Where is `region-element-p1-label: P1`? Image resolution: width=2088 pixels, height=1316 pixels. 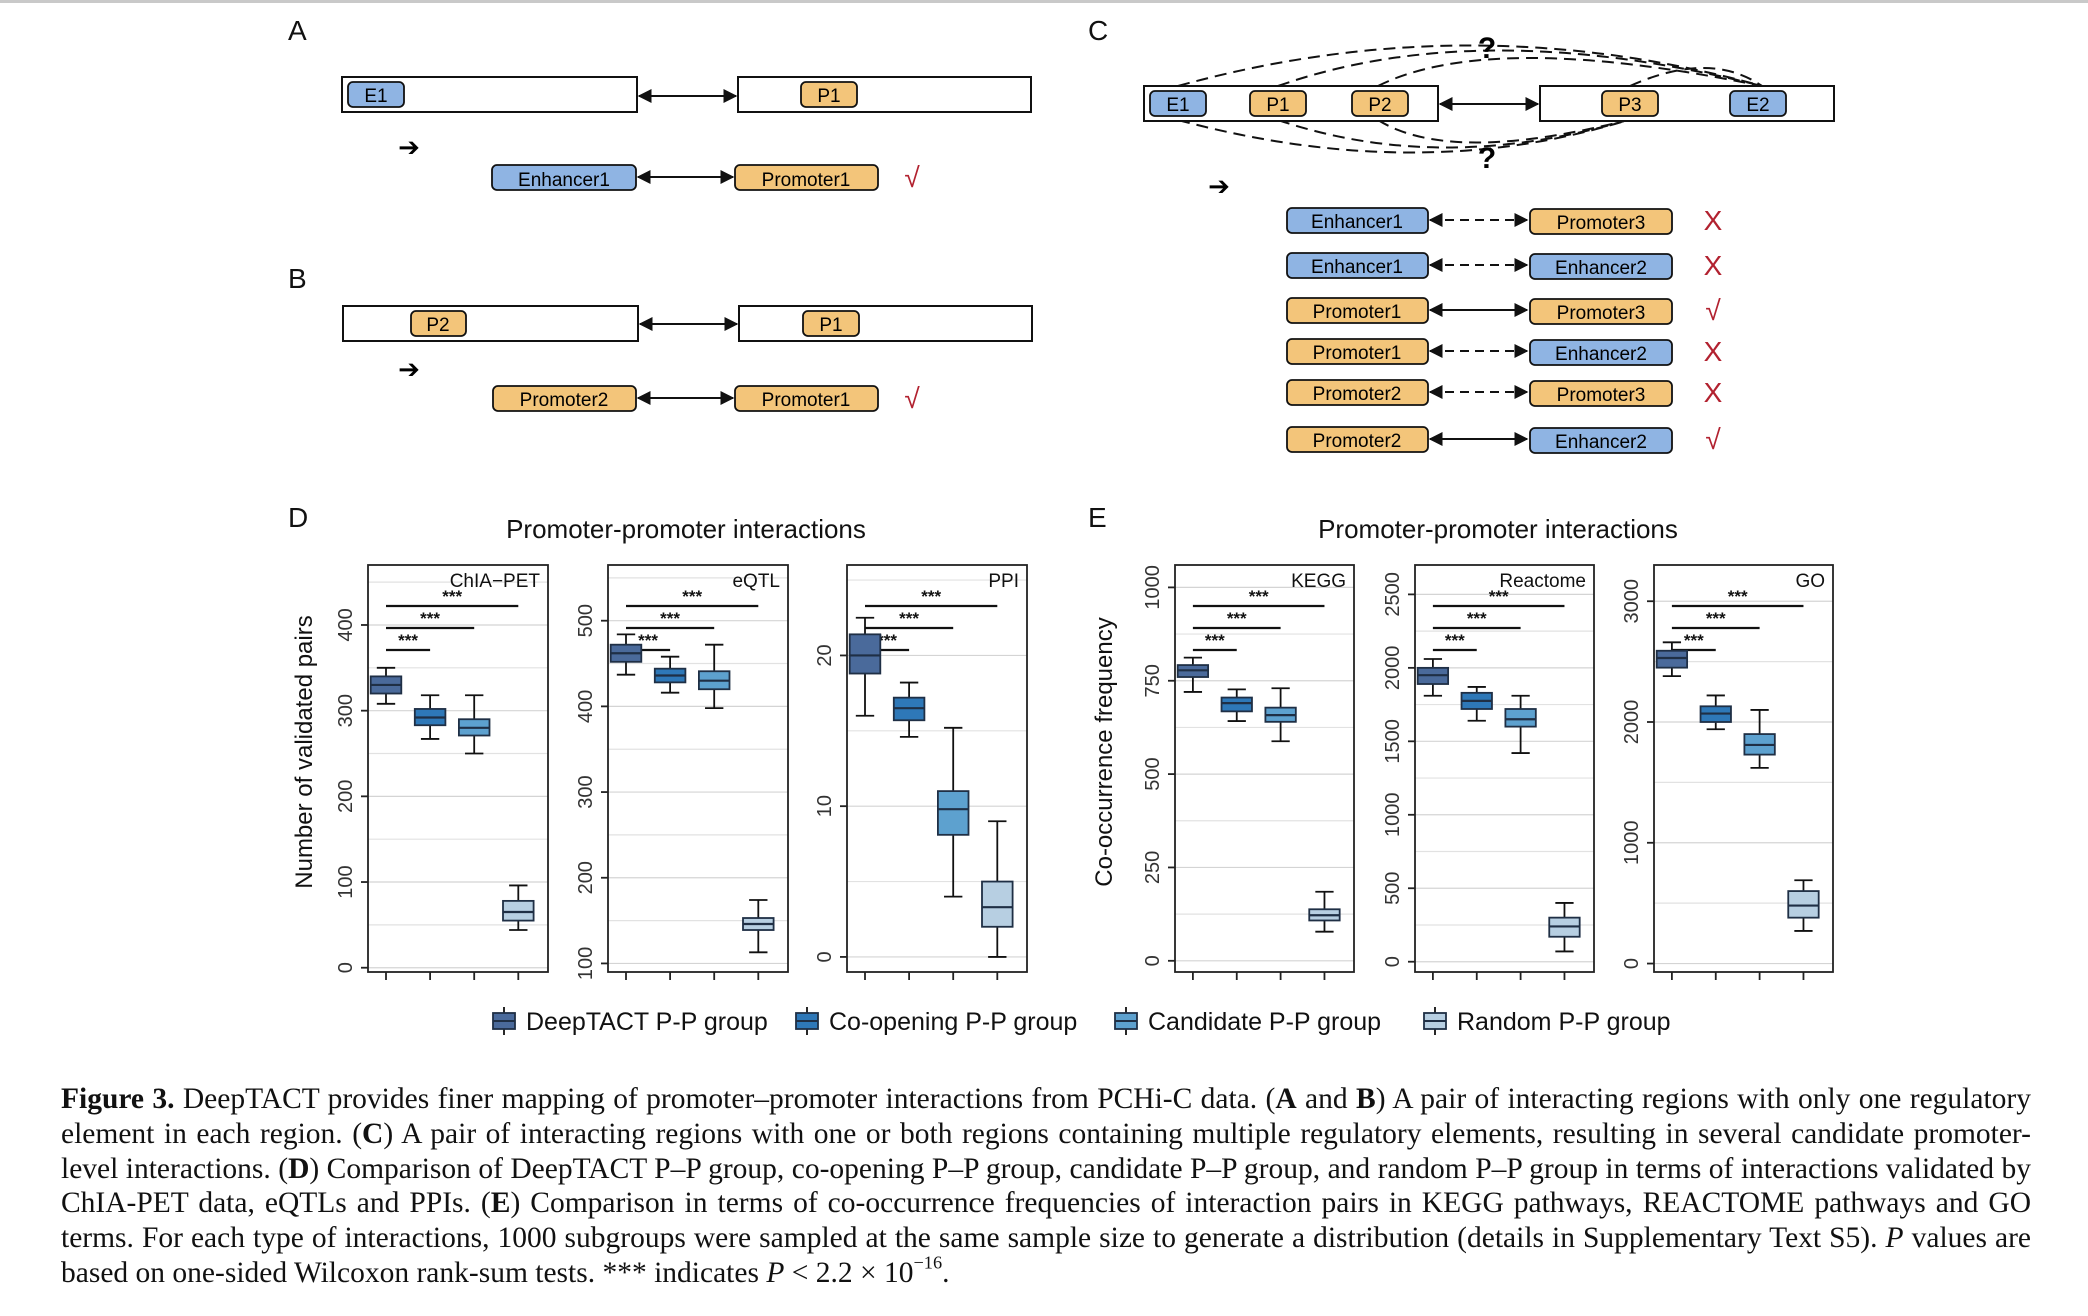
region-element-p1-label: P1 is located at coordinates (828, 96).